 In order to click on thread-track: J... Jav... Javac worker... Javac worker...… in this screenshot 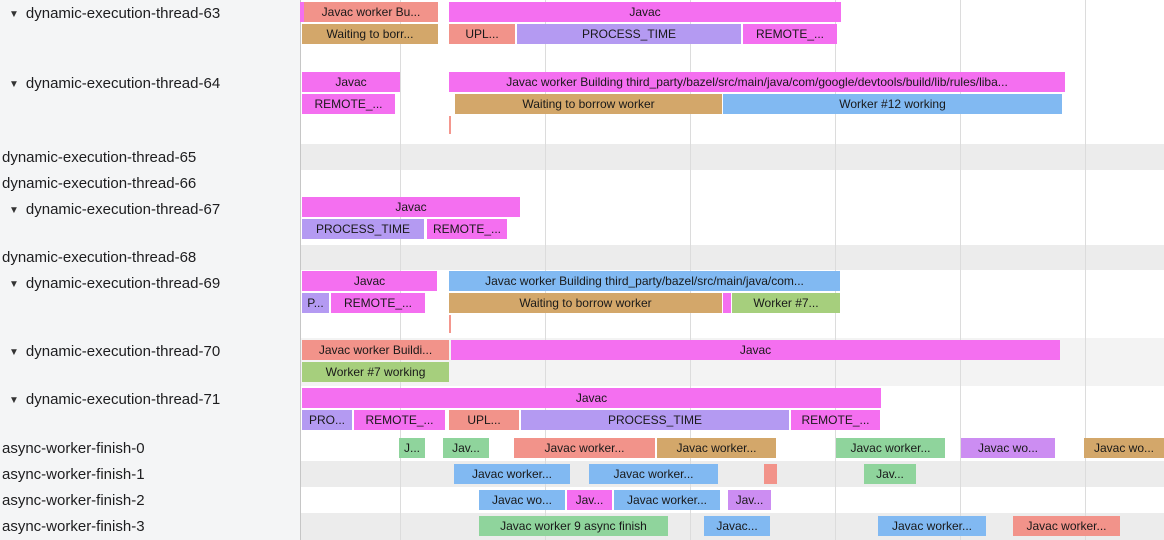, I will do `click(732, 448)`.